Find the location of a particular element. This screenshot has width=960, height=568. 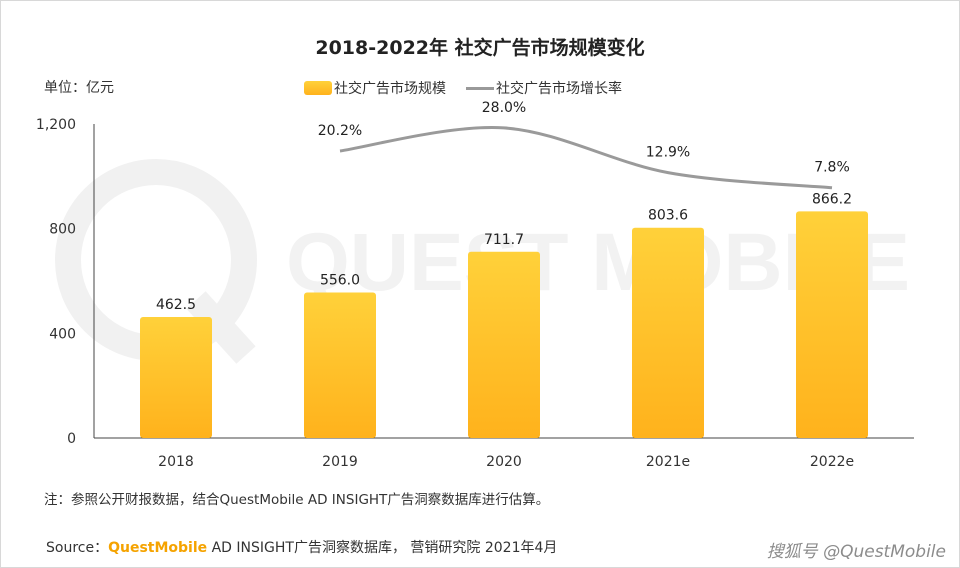

x-tick-label: 2020 is located at coordinates (504, 462).